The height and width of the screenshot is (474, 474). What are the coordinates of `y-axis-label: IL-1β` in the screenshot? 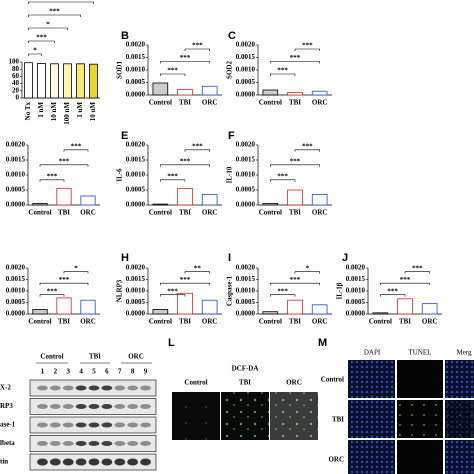 It's located at (340, 290).